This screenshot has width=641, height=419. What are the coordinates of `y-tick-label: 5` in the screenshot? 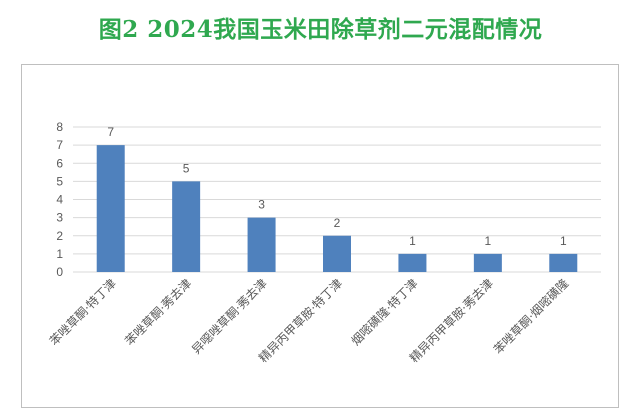 It's located at (59, 181).